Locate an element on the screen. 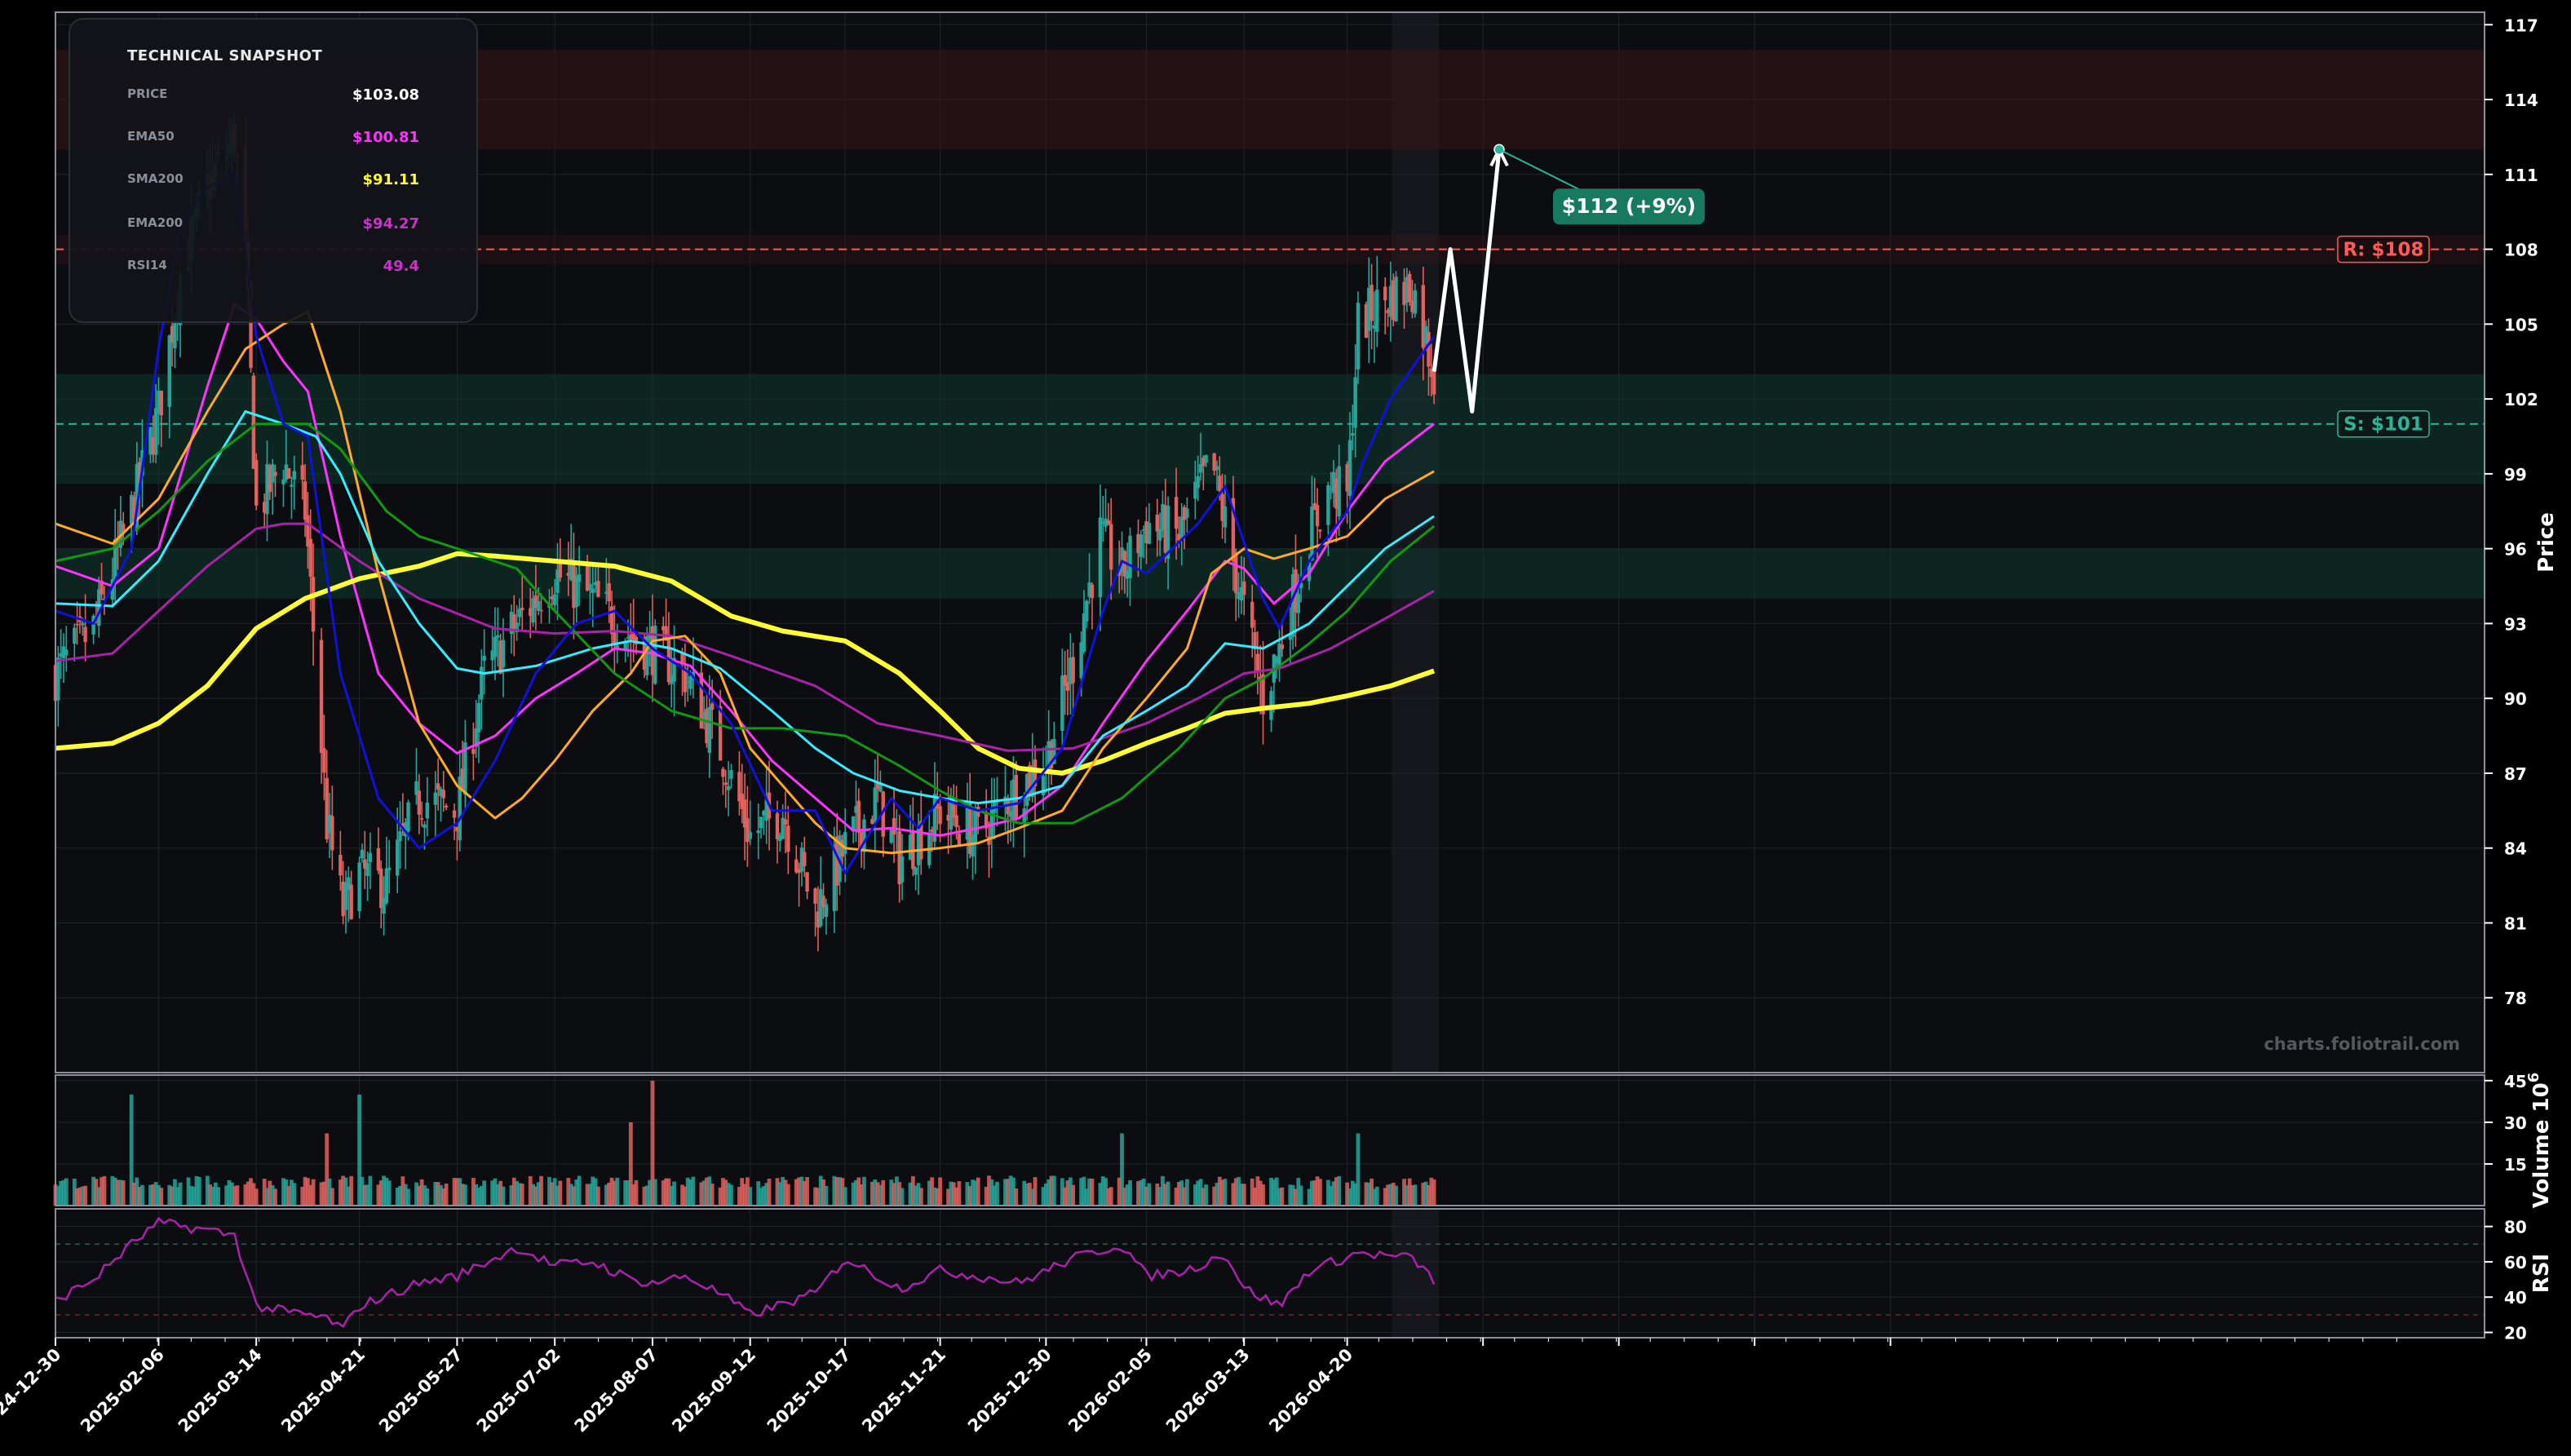 The image size is (2571, 1456). x-tick-label: 2025-05-27 is located at coordinates (421, 1390).